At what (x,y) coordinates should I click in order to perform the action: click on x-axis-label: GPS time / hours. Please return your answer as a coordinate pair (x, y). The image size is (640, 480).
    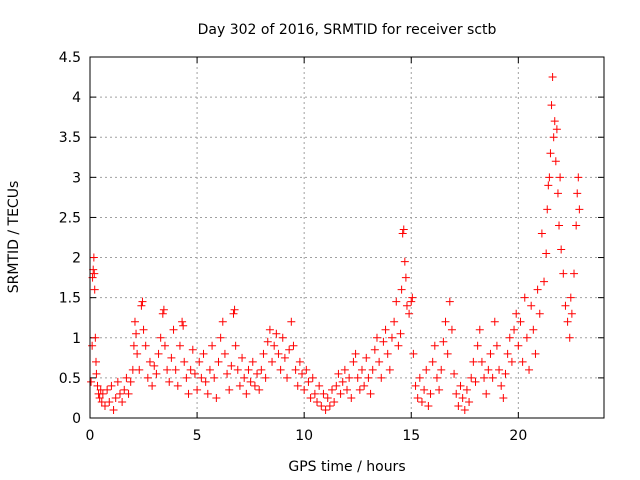
    Looking at the image, I should click on (346, 467).